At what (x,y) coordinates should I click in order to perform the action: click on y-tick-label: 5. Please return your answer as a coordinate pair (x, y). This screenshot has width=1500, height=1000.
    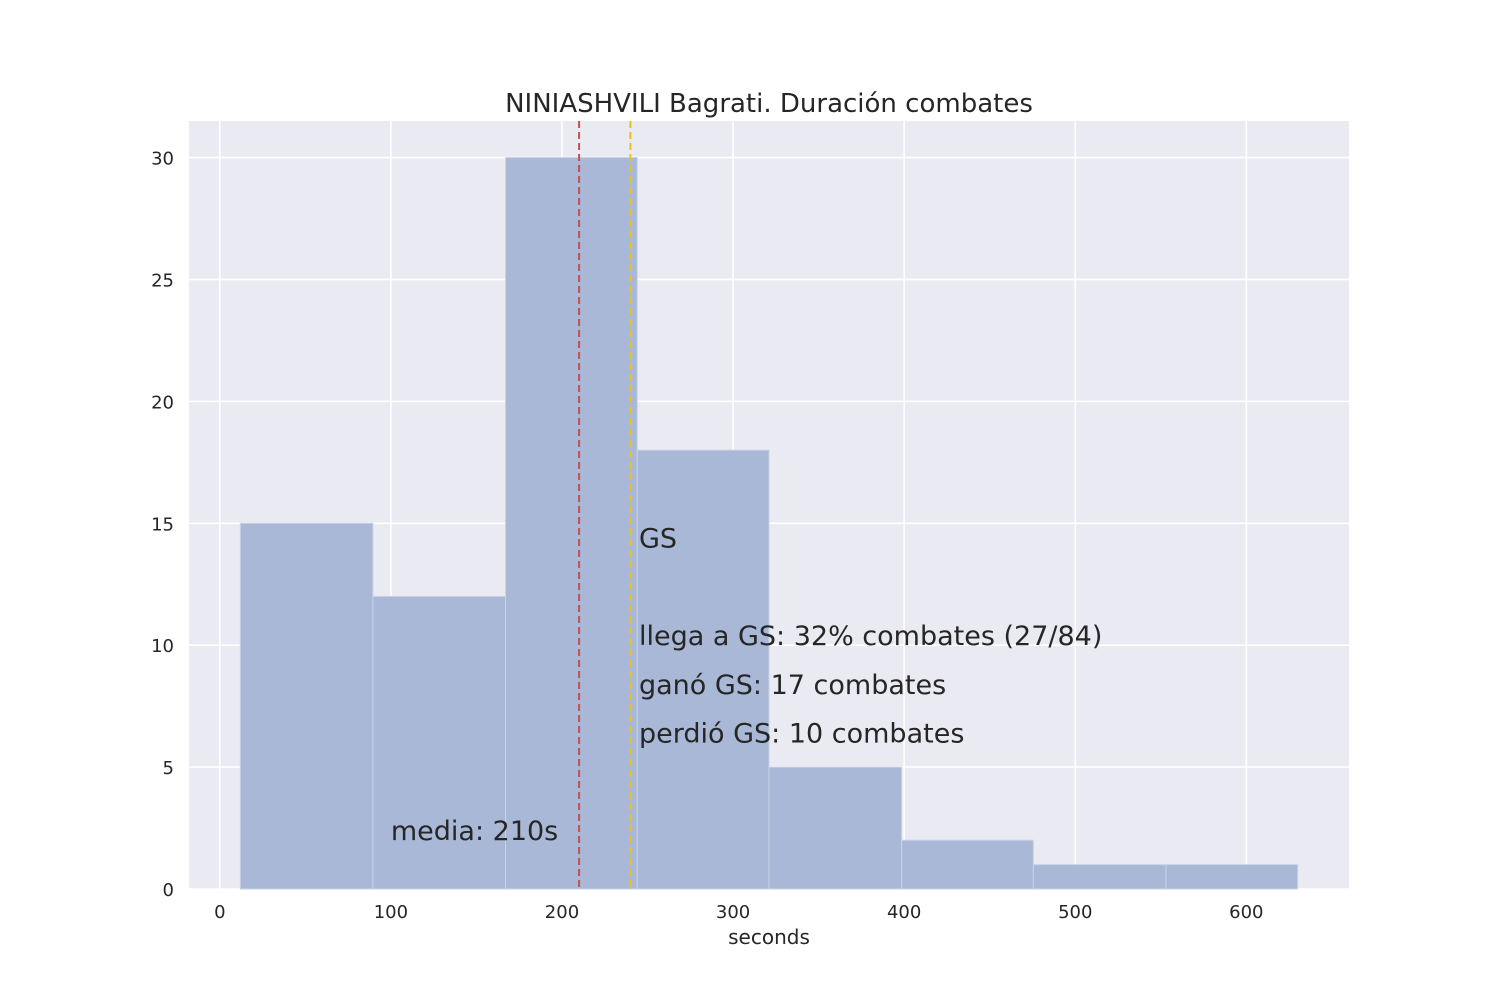
    Looking at the image, I should click on (168, 768).